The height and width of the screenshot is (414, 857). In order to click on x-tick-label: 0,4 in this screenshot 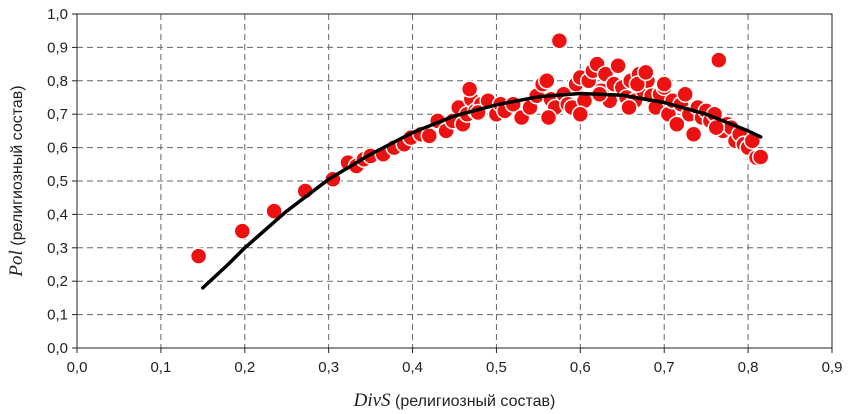, I will do `click(412, 367)`.